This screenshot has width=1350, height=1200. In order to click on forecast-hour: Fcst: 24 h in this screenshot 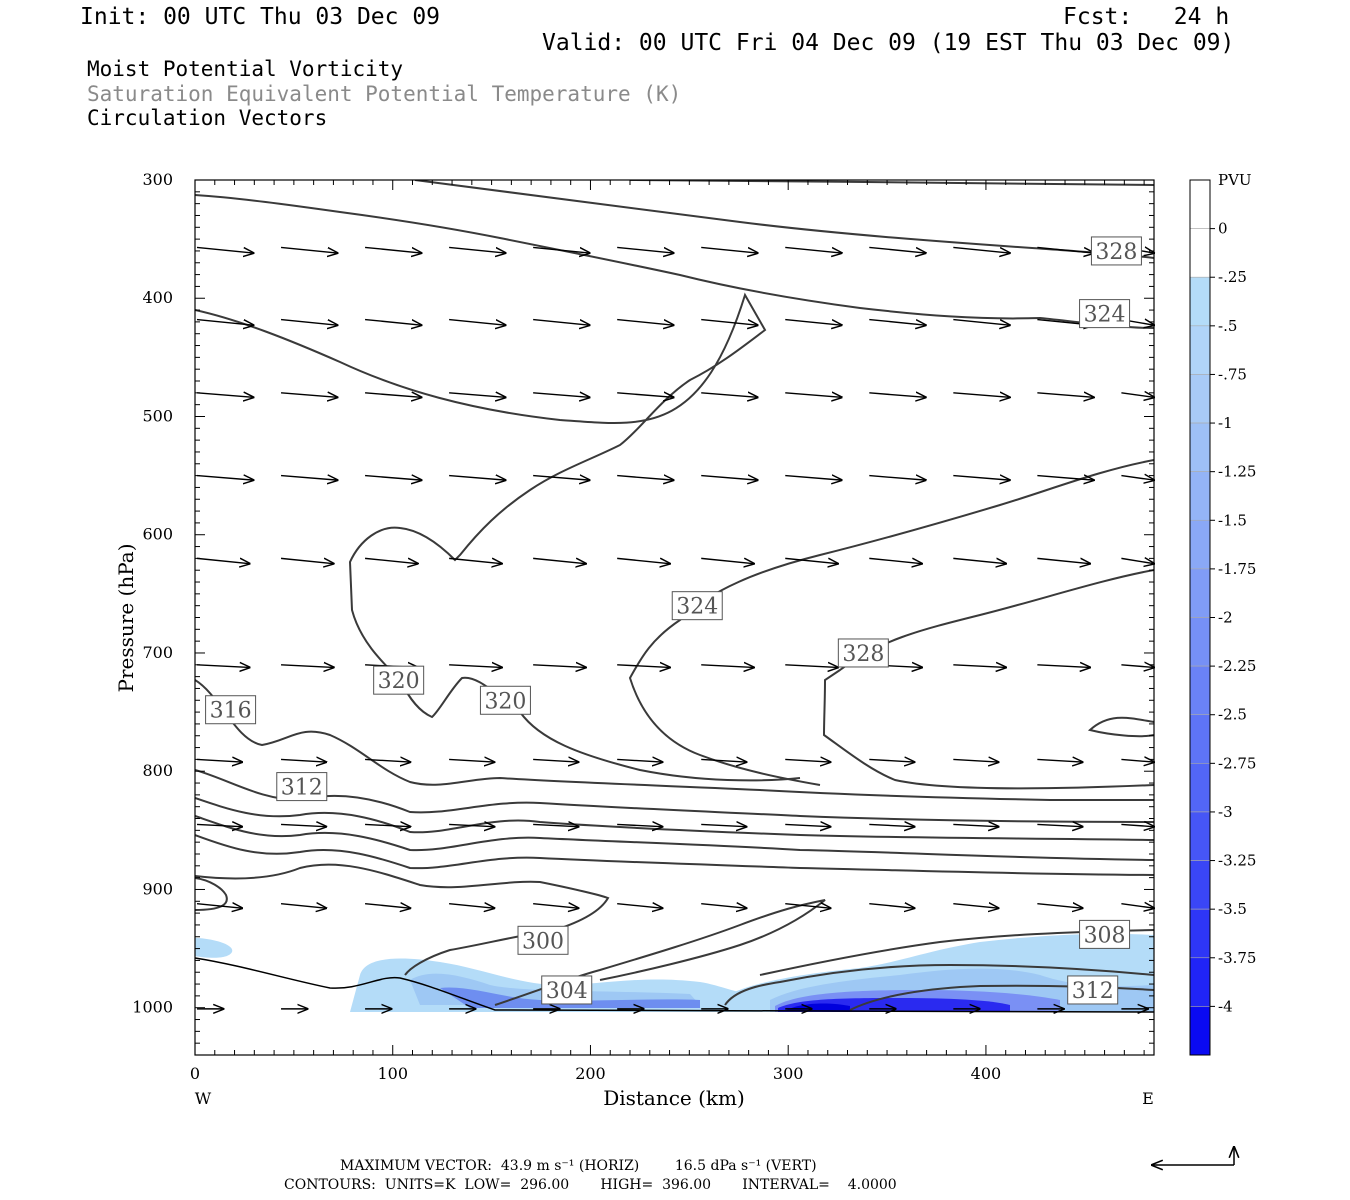, I will do `click(1146, 17)`.